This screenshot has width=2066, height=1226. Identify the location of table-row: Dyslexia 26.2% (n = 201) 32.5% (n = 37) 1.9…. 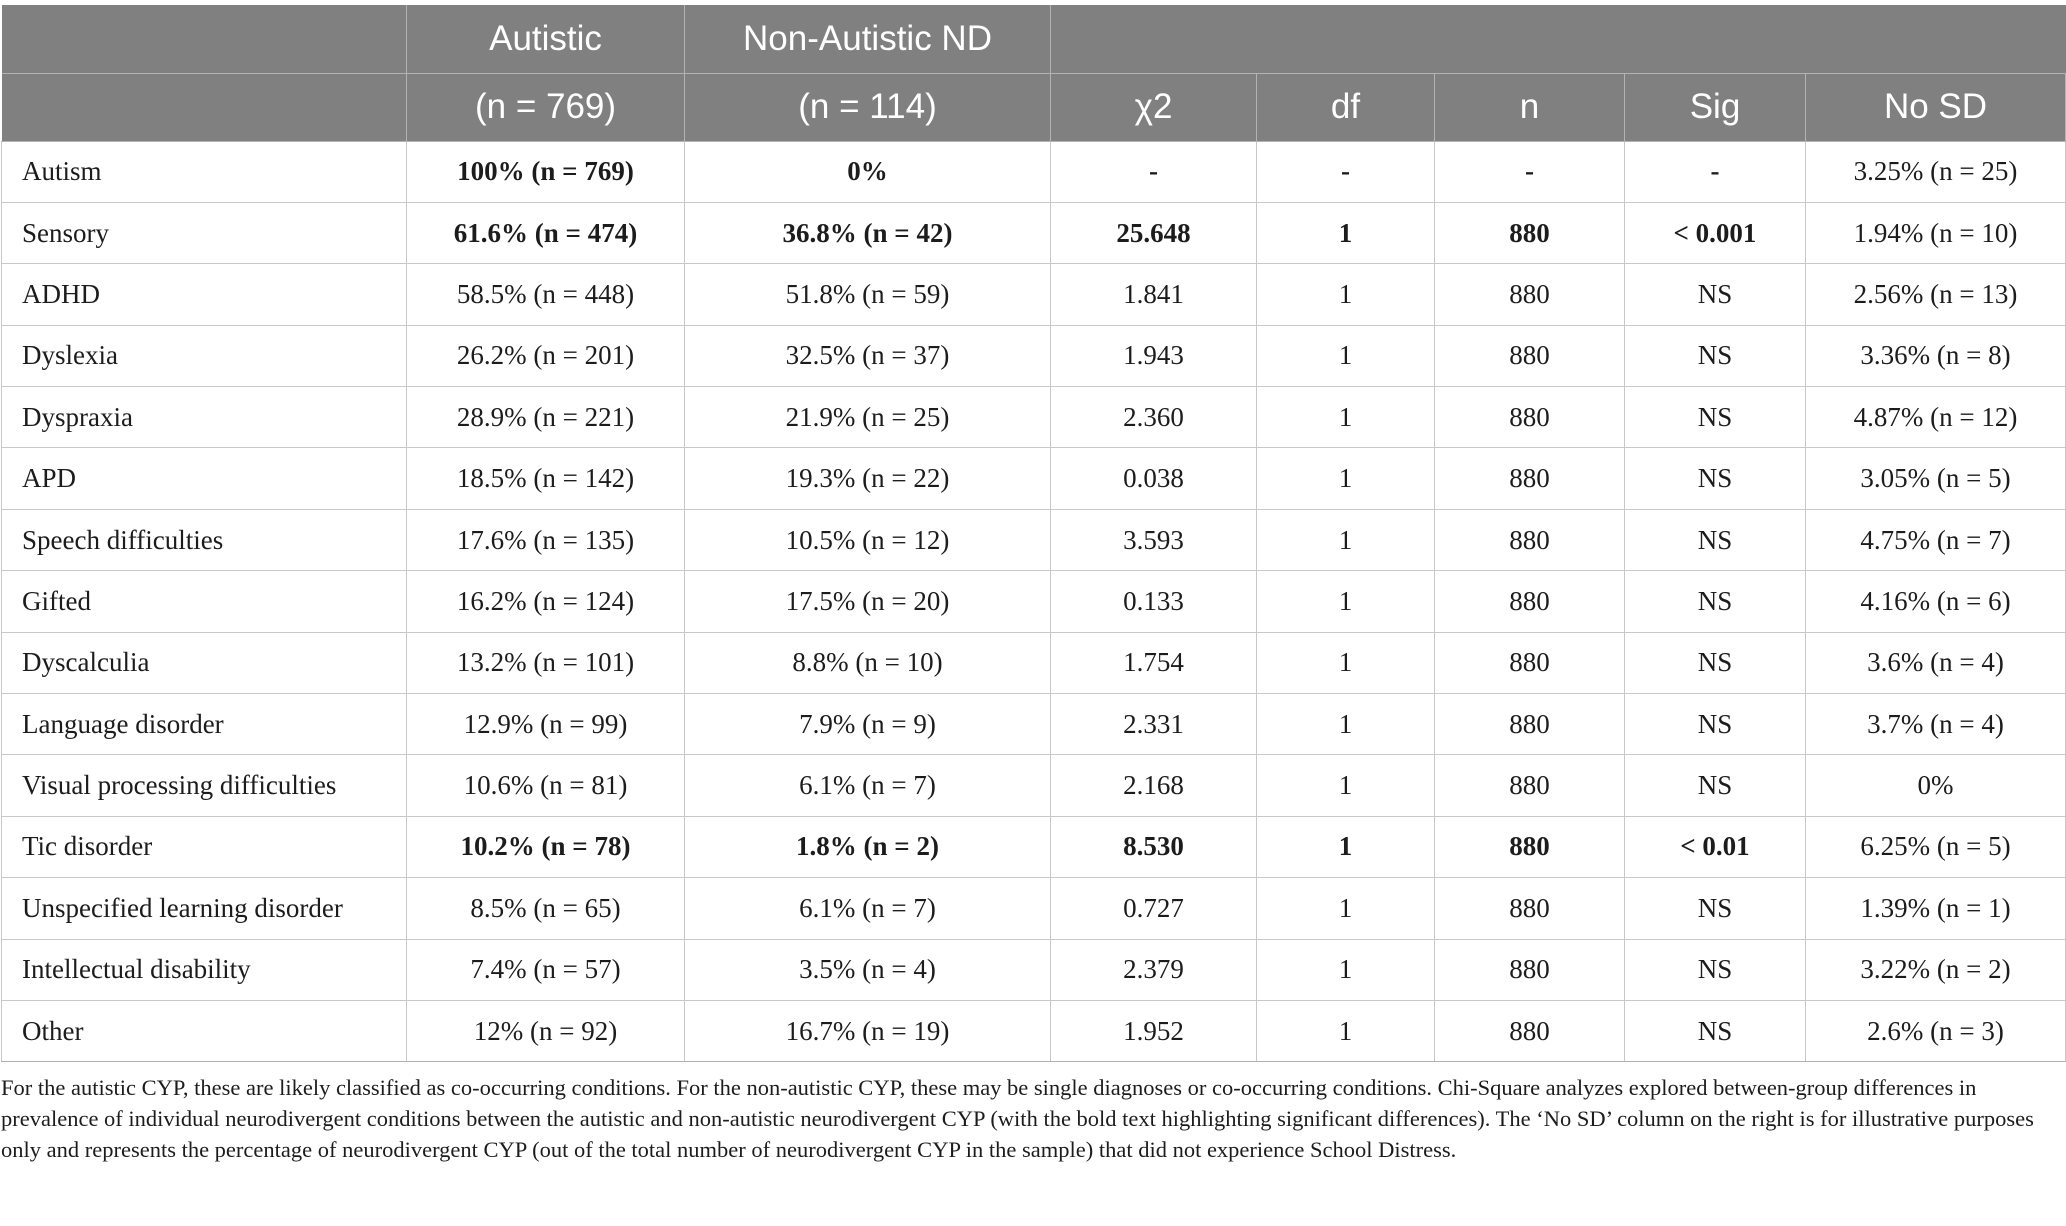
(1033, 356).